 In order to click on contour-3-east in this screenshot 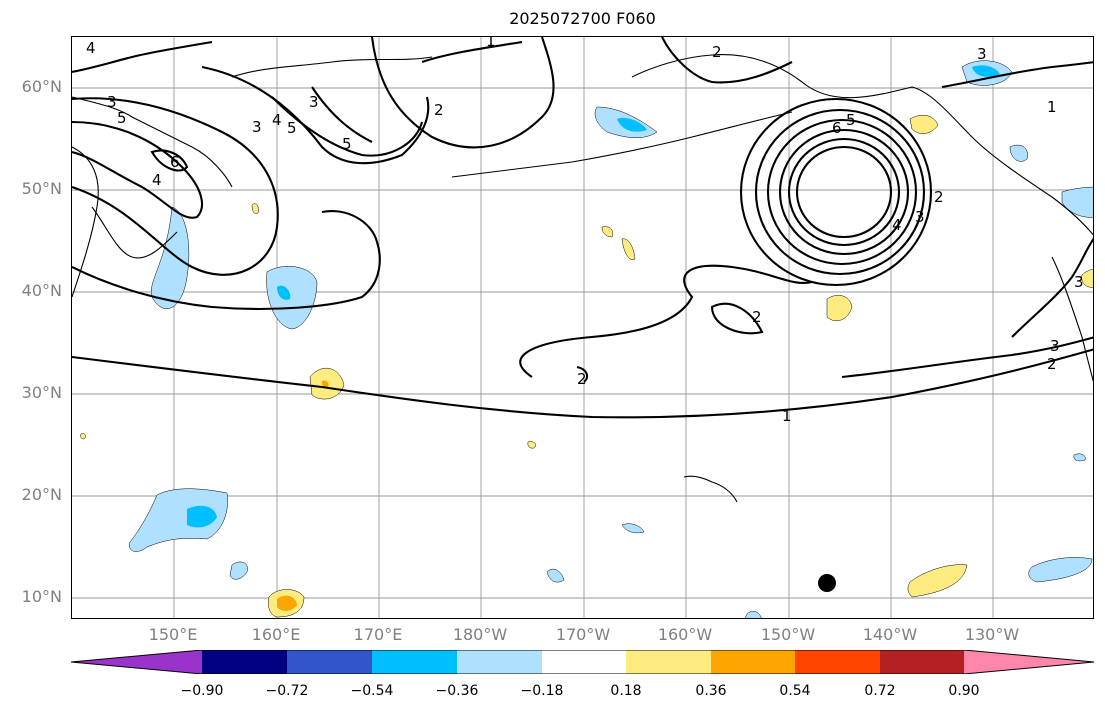, I will do `click(1052, 287)`.